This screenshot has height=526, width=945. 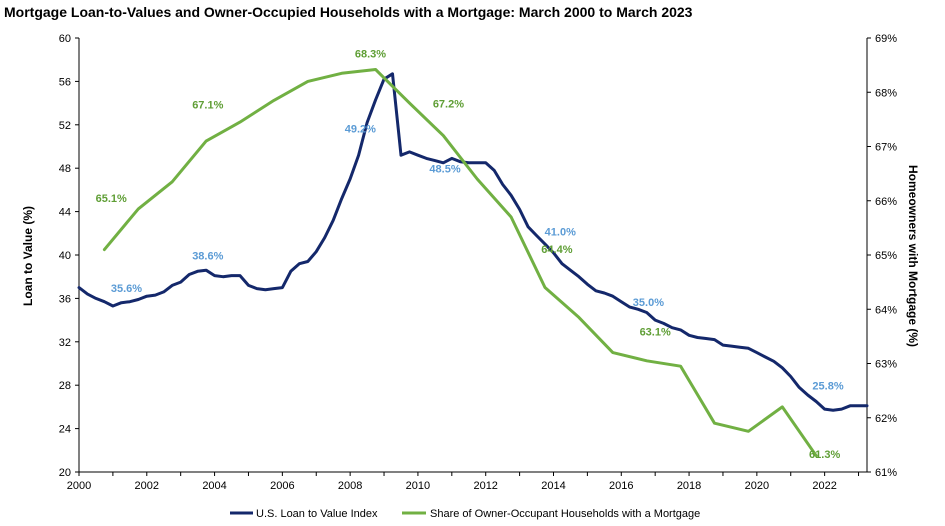 What do you see at coordinates (370, 55) in the screenshot?
I see `data-label: 68.3%` at bounding box center [370, 55].